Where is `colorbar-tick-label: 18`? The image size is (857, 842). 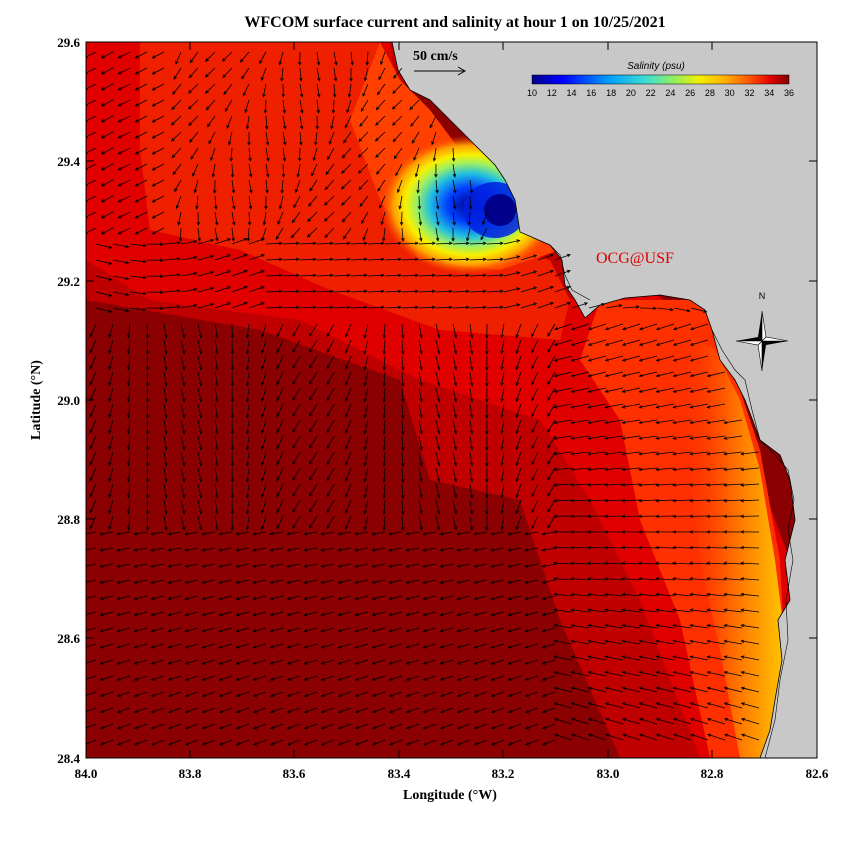 colorbar-tick-label: 18 is located at coordinates (611, 93).